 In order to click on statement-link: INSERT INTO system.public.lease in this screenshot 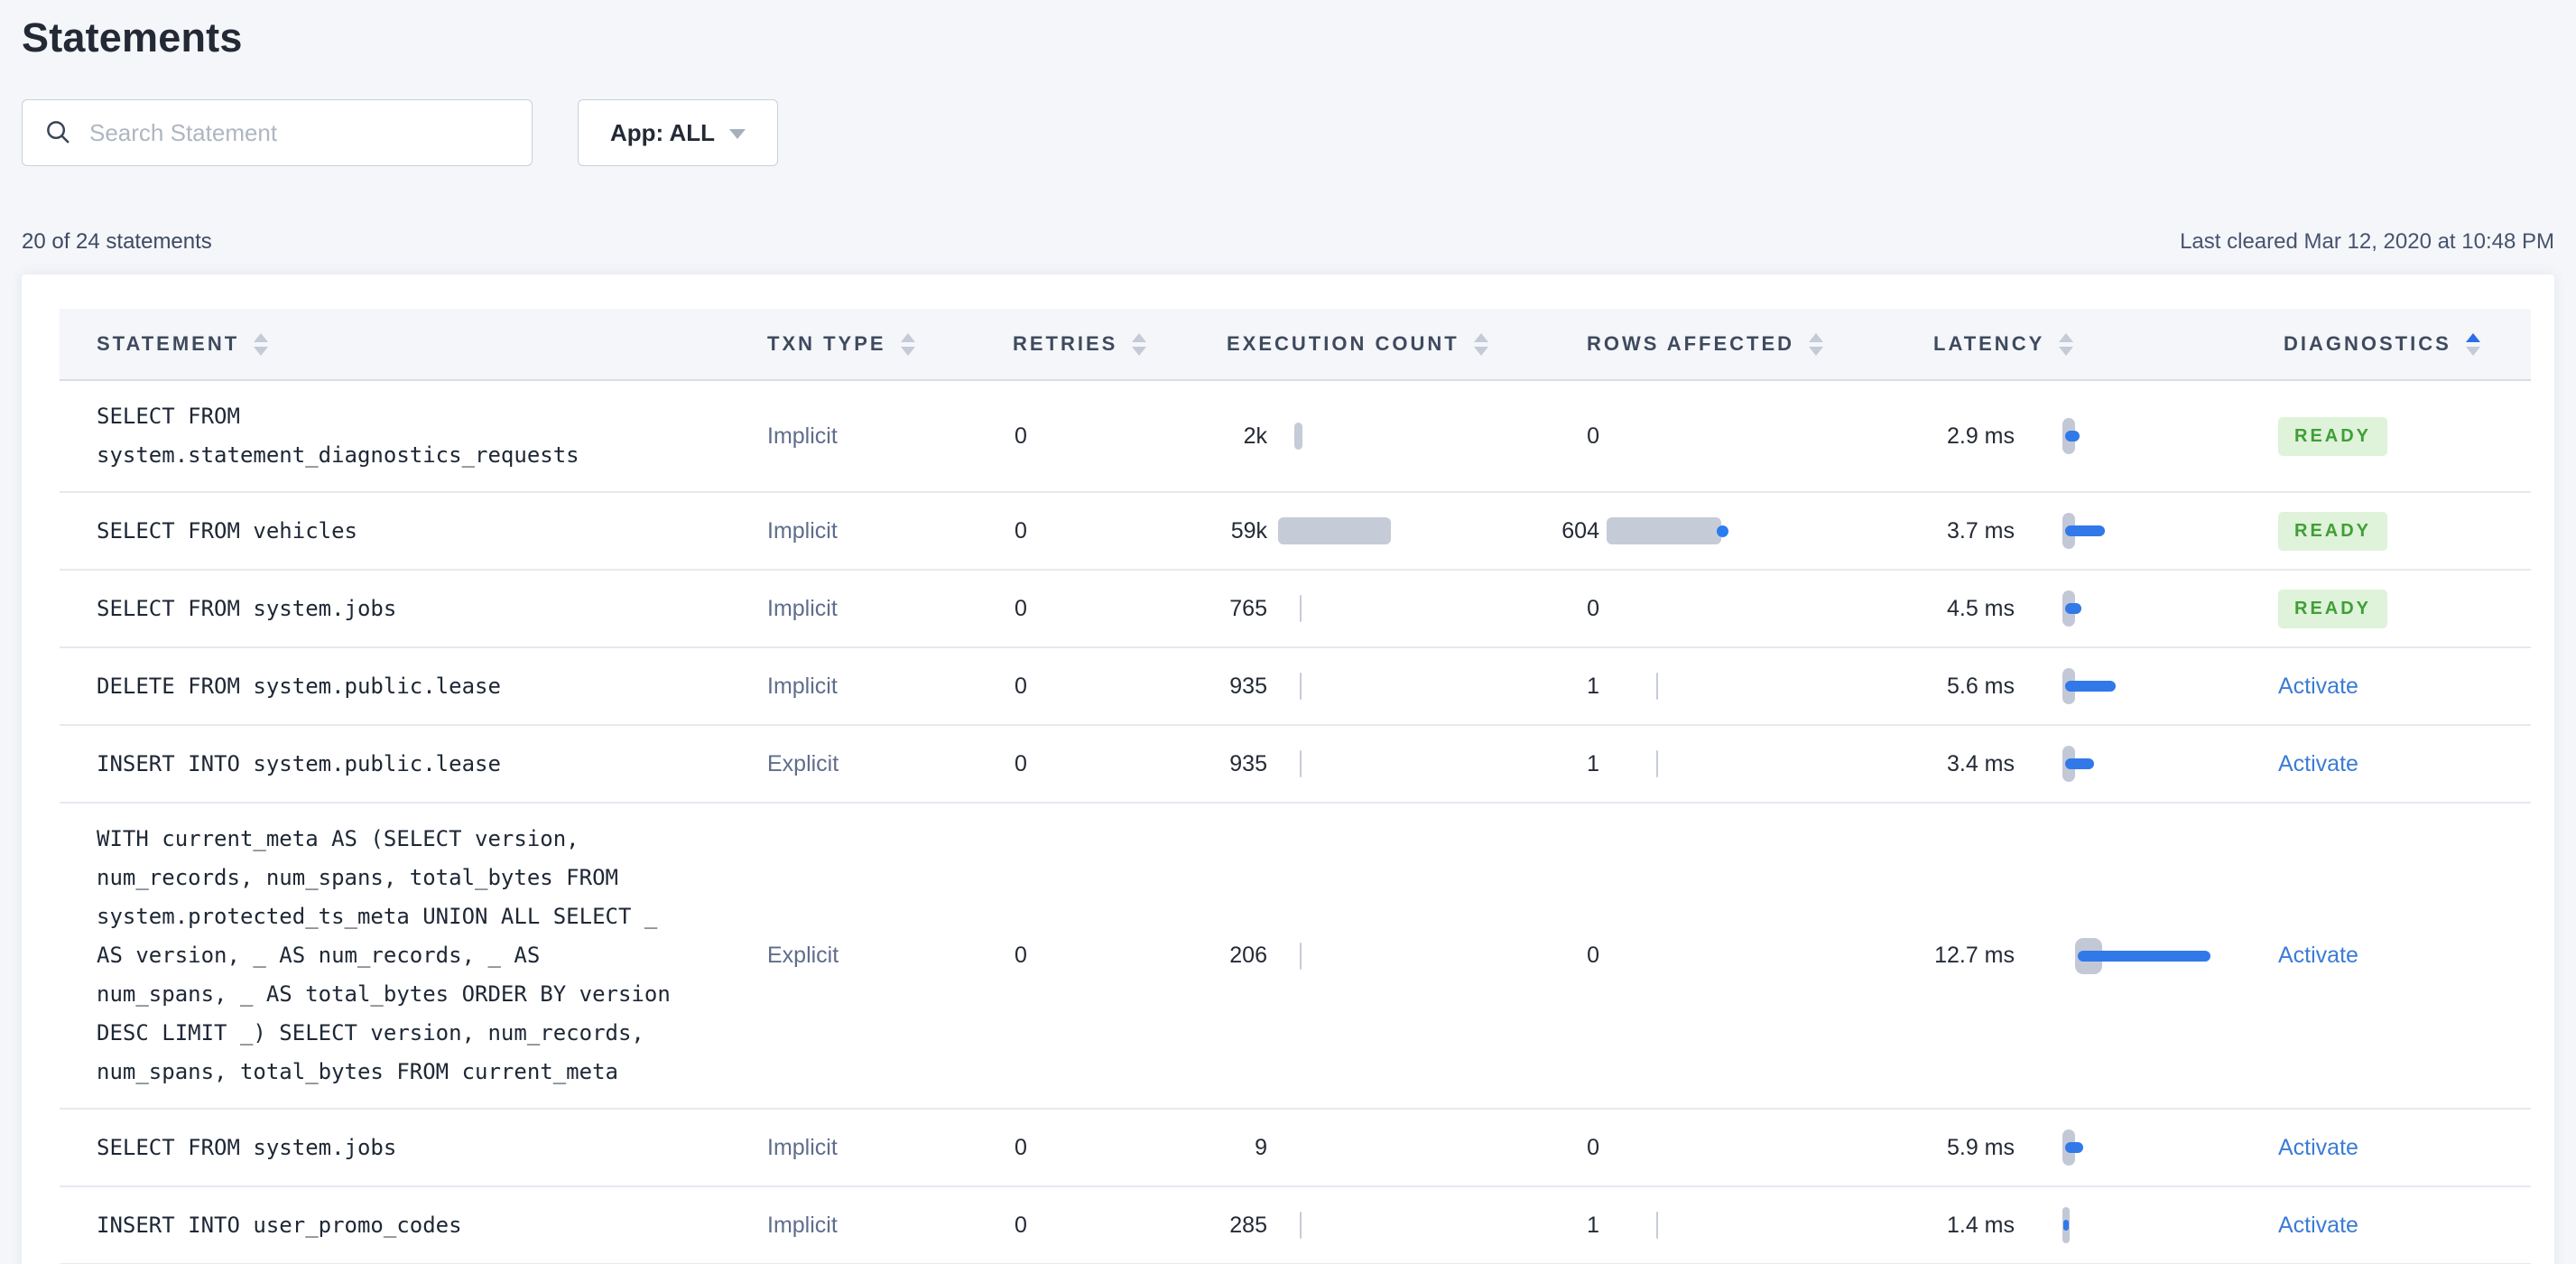, I will do `click(299, 763)`.